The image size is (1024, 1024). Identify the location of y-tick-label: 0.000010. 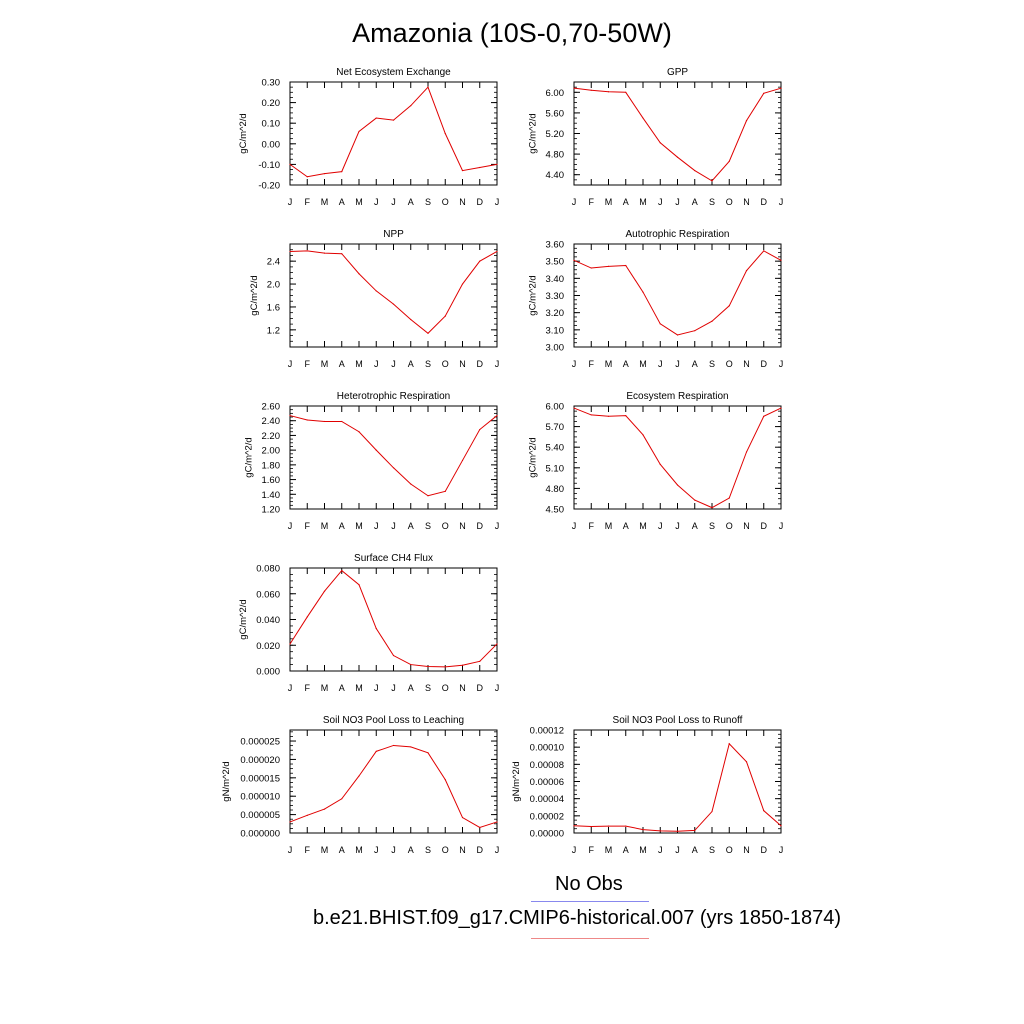
(260, 797).